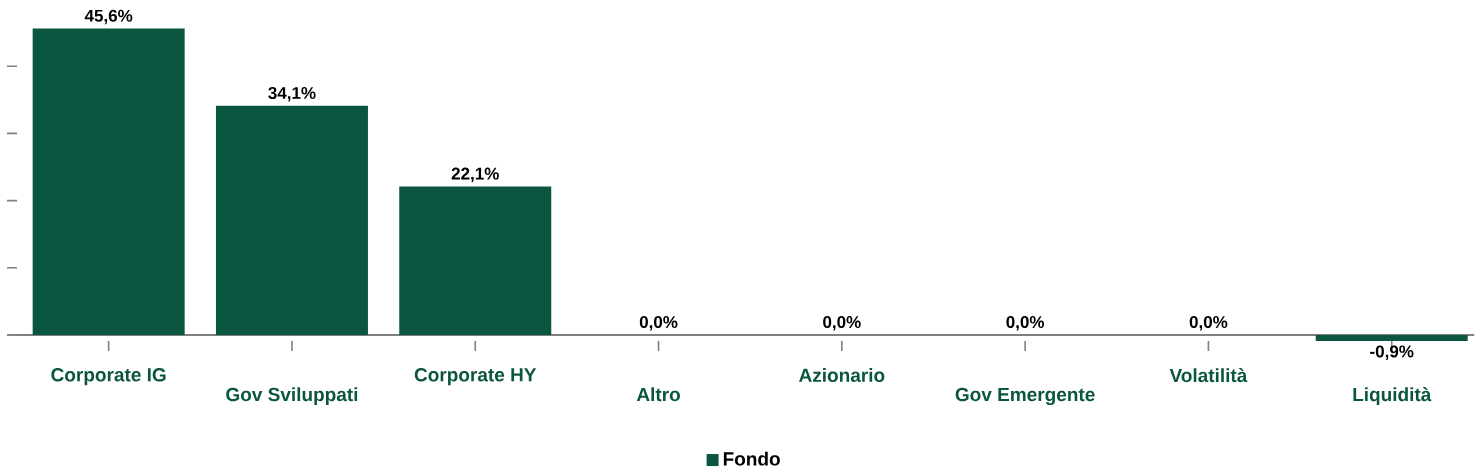 The width and height of the screenshot is (1478, 469). What do you see at coordinates (842, 375) in the screenshot?
I see `x-tick-label: Azionario` at bounding box center [842, 375].